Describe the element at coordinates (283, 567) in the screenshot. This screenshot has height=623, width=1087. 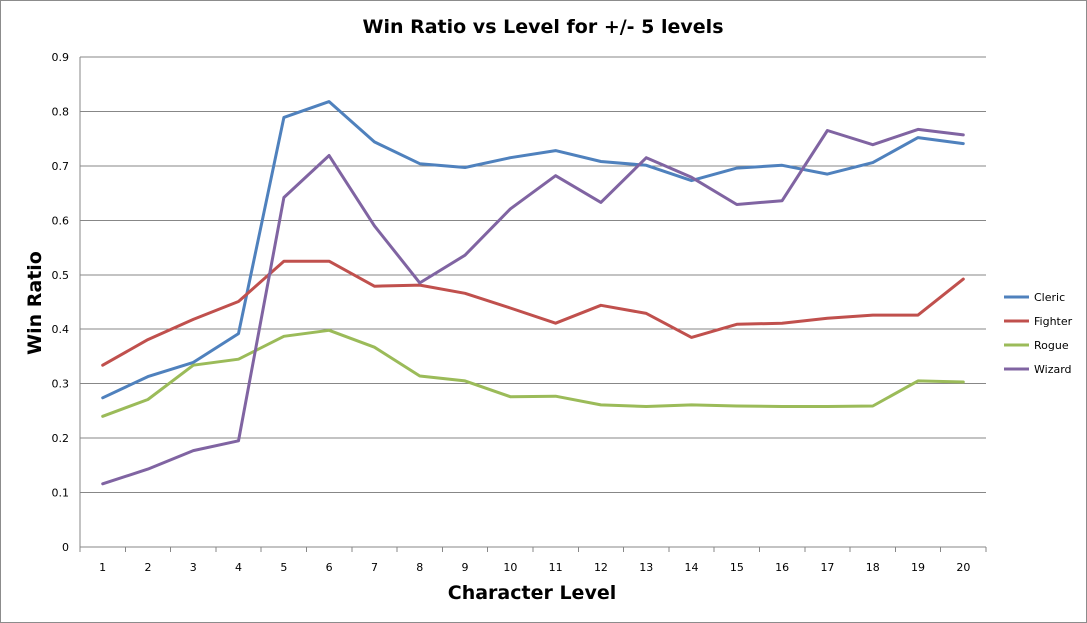
I see `x-tick-label: 5` at that location.